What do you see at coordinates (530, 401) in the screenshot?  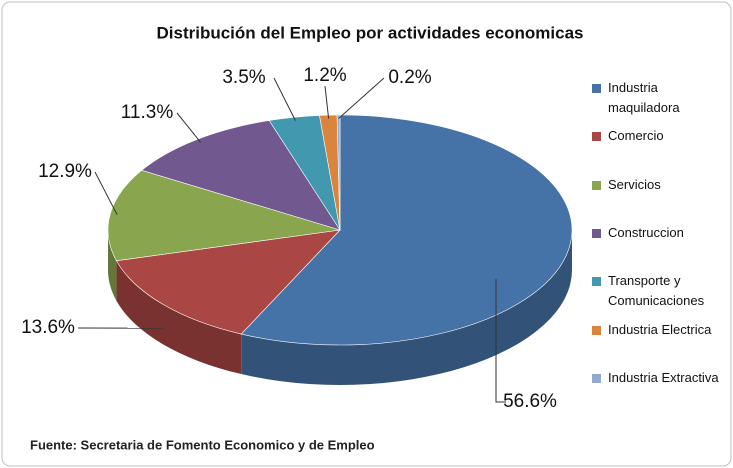 I see `data-label: 56.6%` at bounding box center [530, 401].